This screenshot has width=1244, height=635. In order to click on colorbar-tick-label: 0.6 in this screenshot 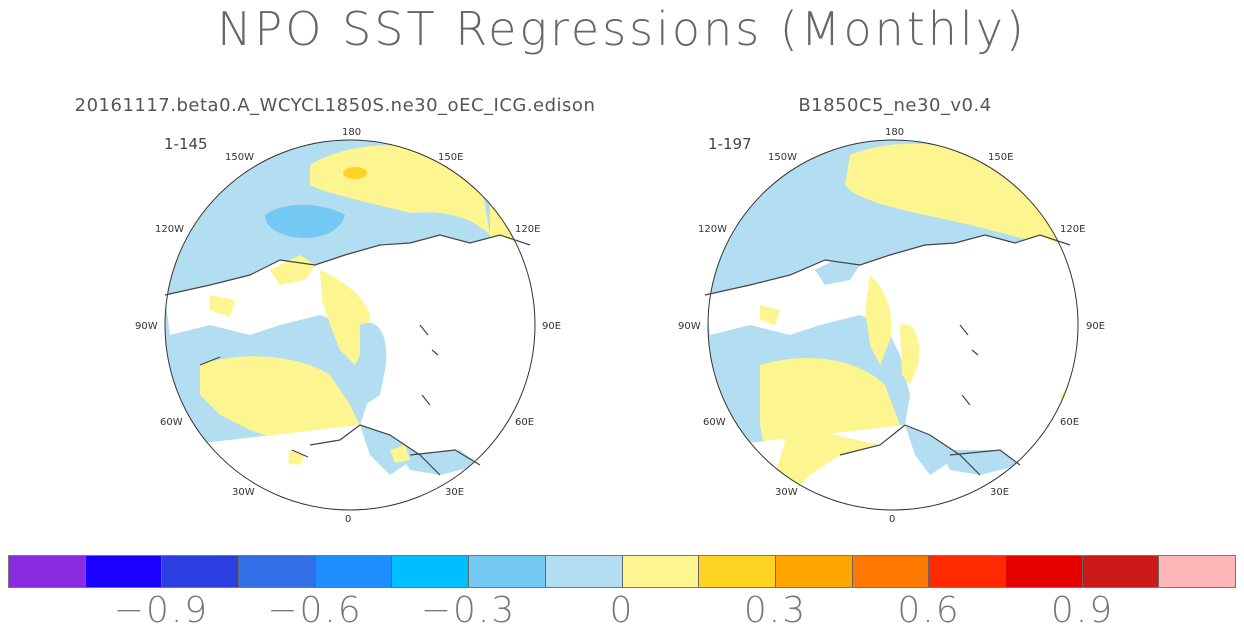, I will do `click(929, 610)`.